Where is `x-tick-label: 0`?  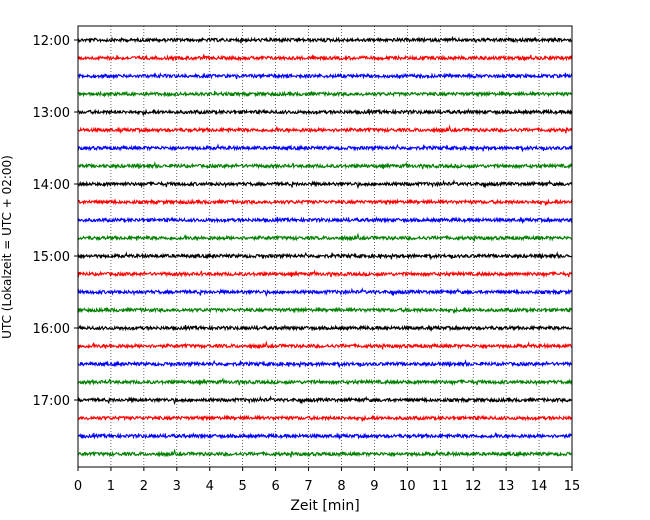 x-tick-label: 0 is located at coordinates (78, 486).